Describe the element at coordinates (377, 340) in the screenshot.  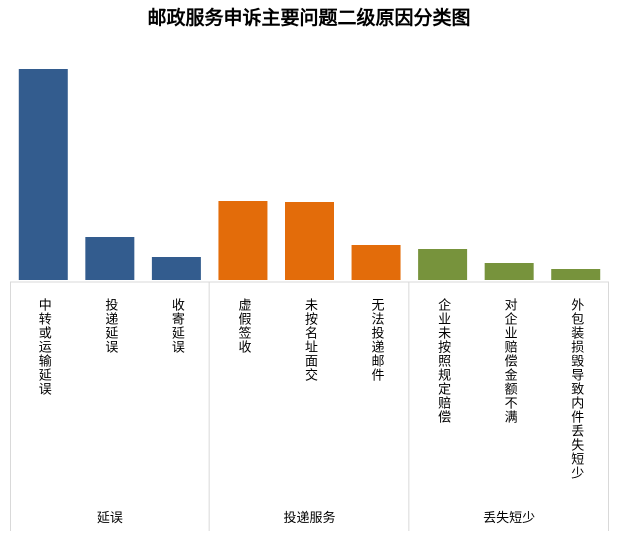
I see `category-label: 无法投递邮件` at that location.